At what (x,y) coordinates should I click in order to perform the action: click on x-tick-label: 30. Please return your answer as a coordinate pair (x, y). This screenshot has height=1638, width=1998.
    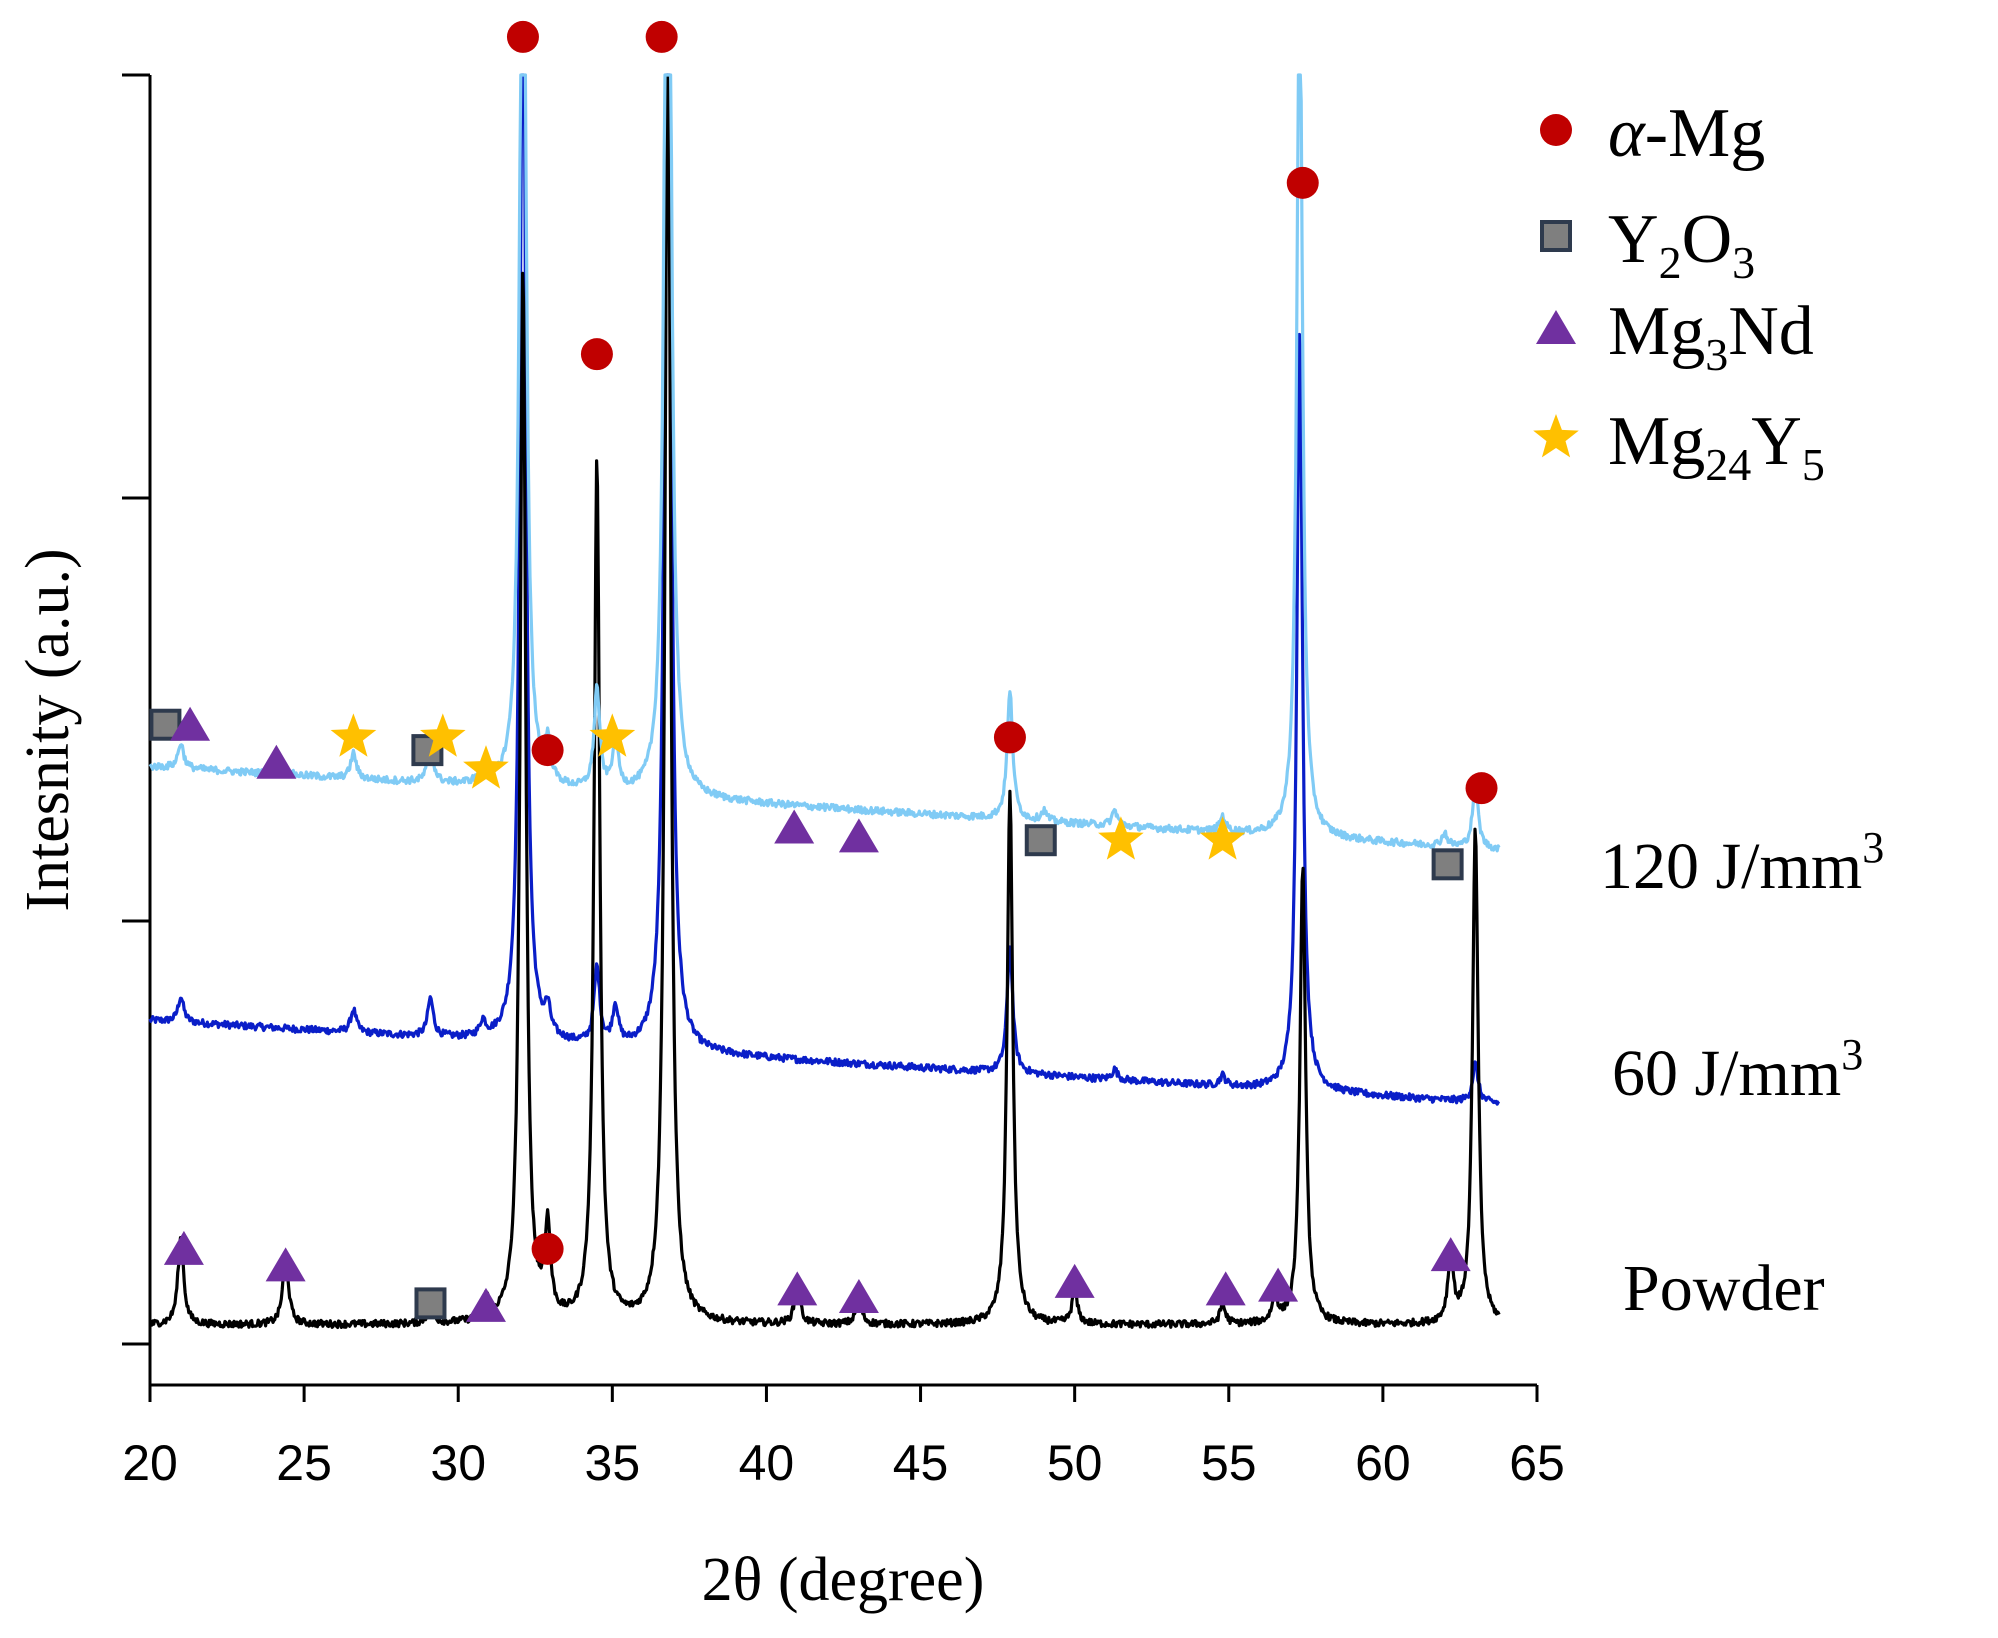
    Looking at the image, I should click on (458, 1463).